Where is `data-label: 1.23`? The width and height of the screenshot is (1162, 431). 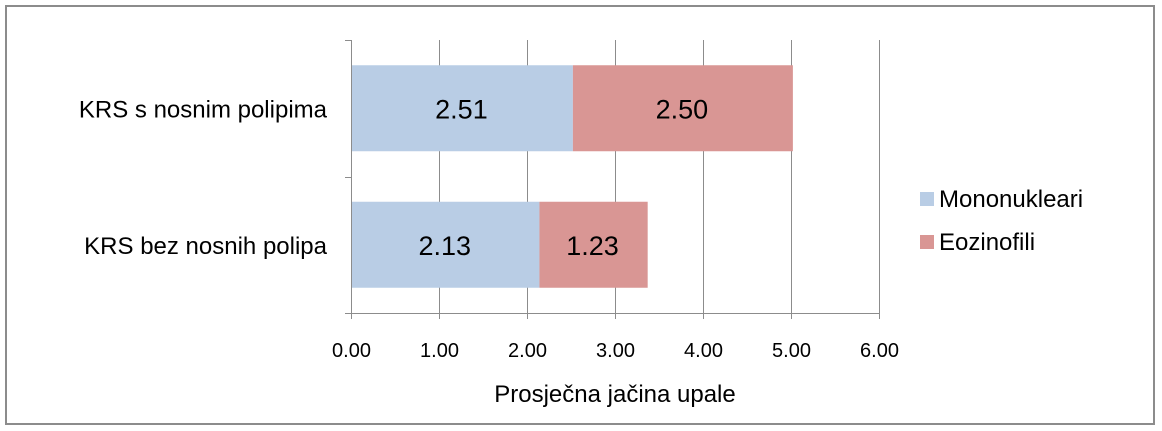 data-label: 1.23 is located at coordinates (592, 246).